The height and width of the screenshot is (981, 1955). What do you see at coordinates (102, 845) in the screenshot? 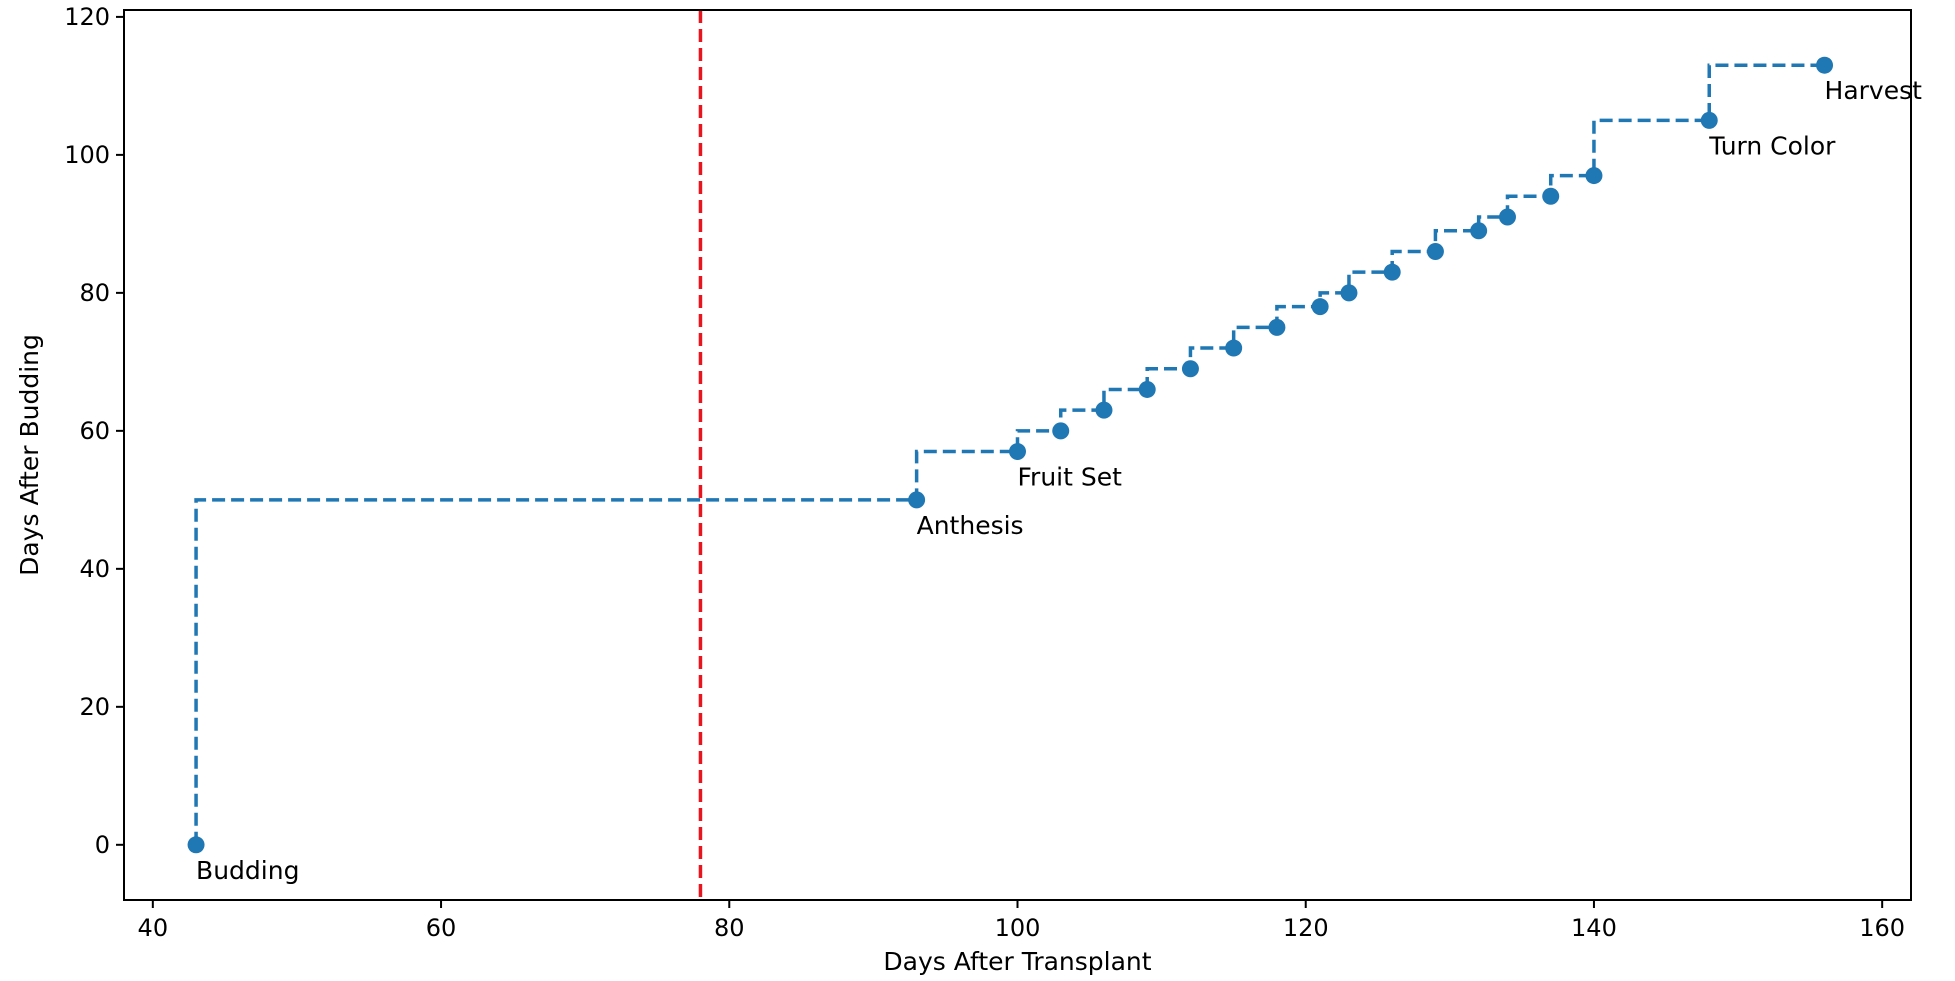
I see `y-tick-label: 0` at bounding box center [102, 845].